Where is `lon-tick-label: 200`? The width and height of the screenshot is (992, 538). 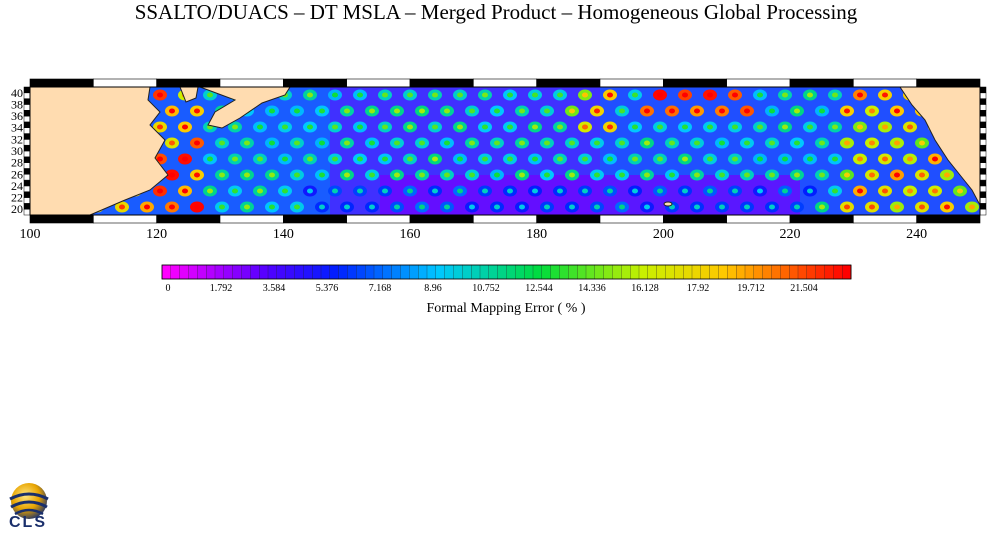 lon-tick-label: 200 is located at coordinates (663, 234).